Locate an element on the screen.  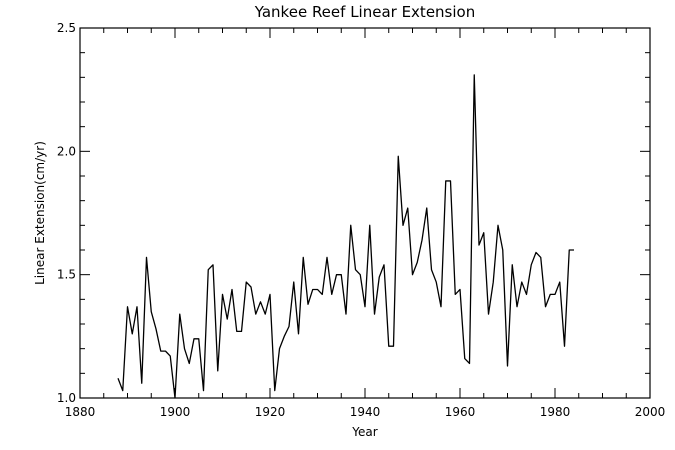
x-tick-label: 1920 is located at coordinates (270, 412).